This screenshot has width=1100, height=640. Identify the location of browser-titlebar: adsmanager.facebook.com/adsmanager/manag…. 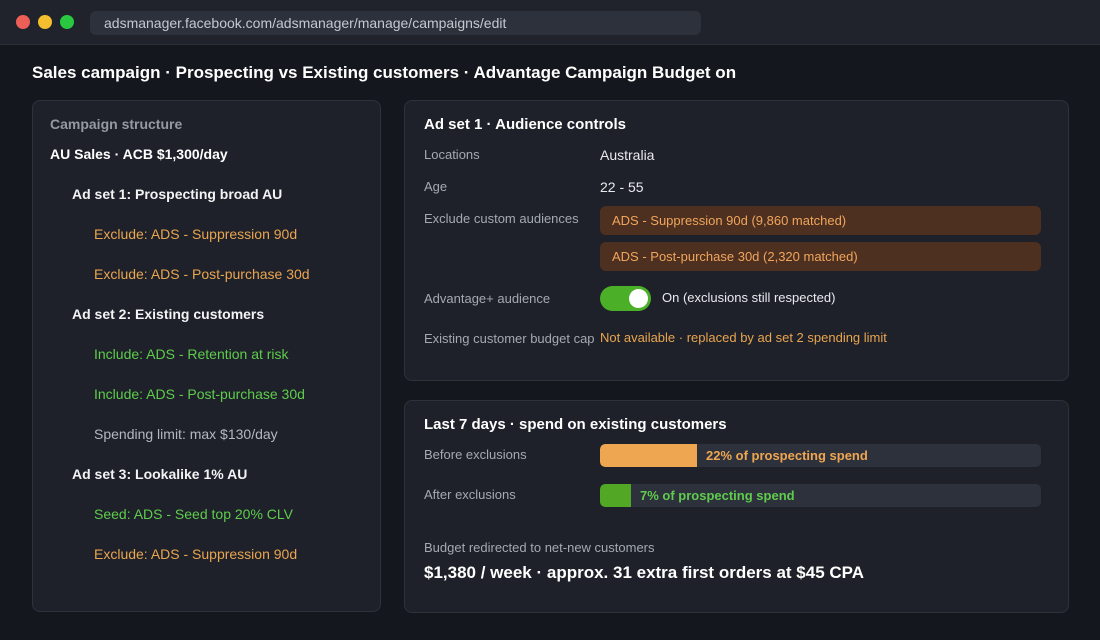
(550, 22).